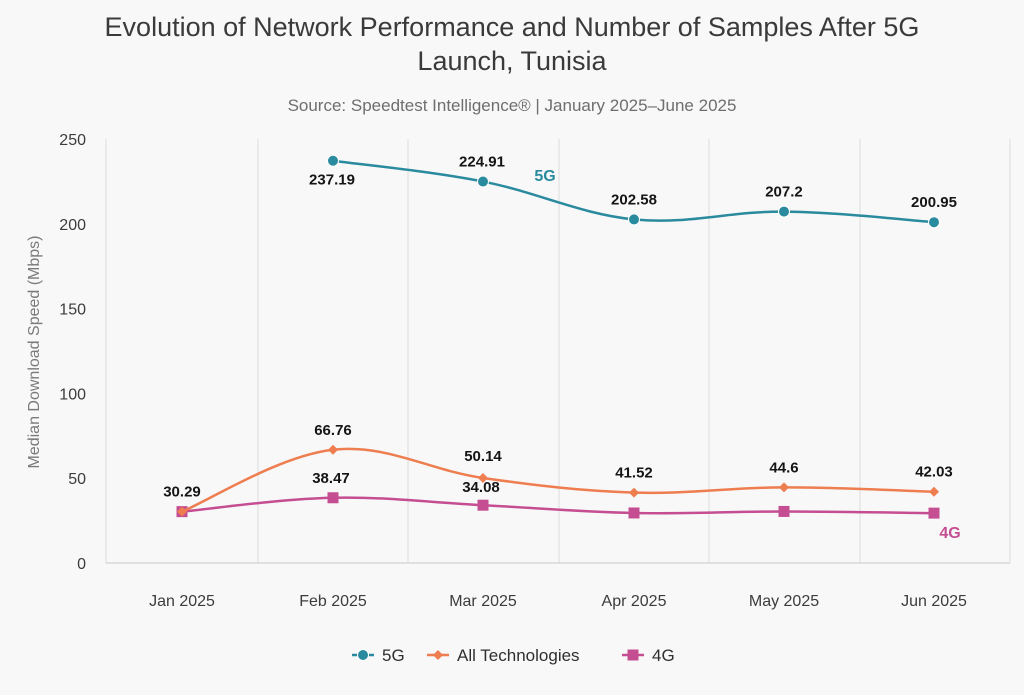 This screenshot has height=695, width=1024. I want to click on y-axis-label: Median Download Speed (Mbps), so click(34, 351).